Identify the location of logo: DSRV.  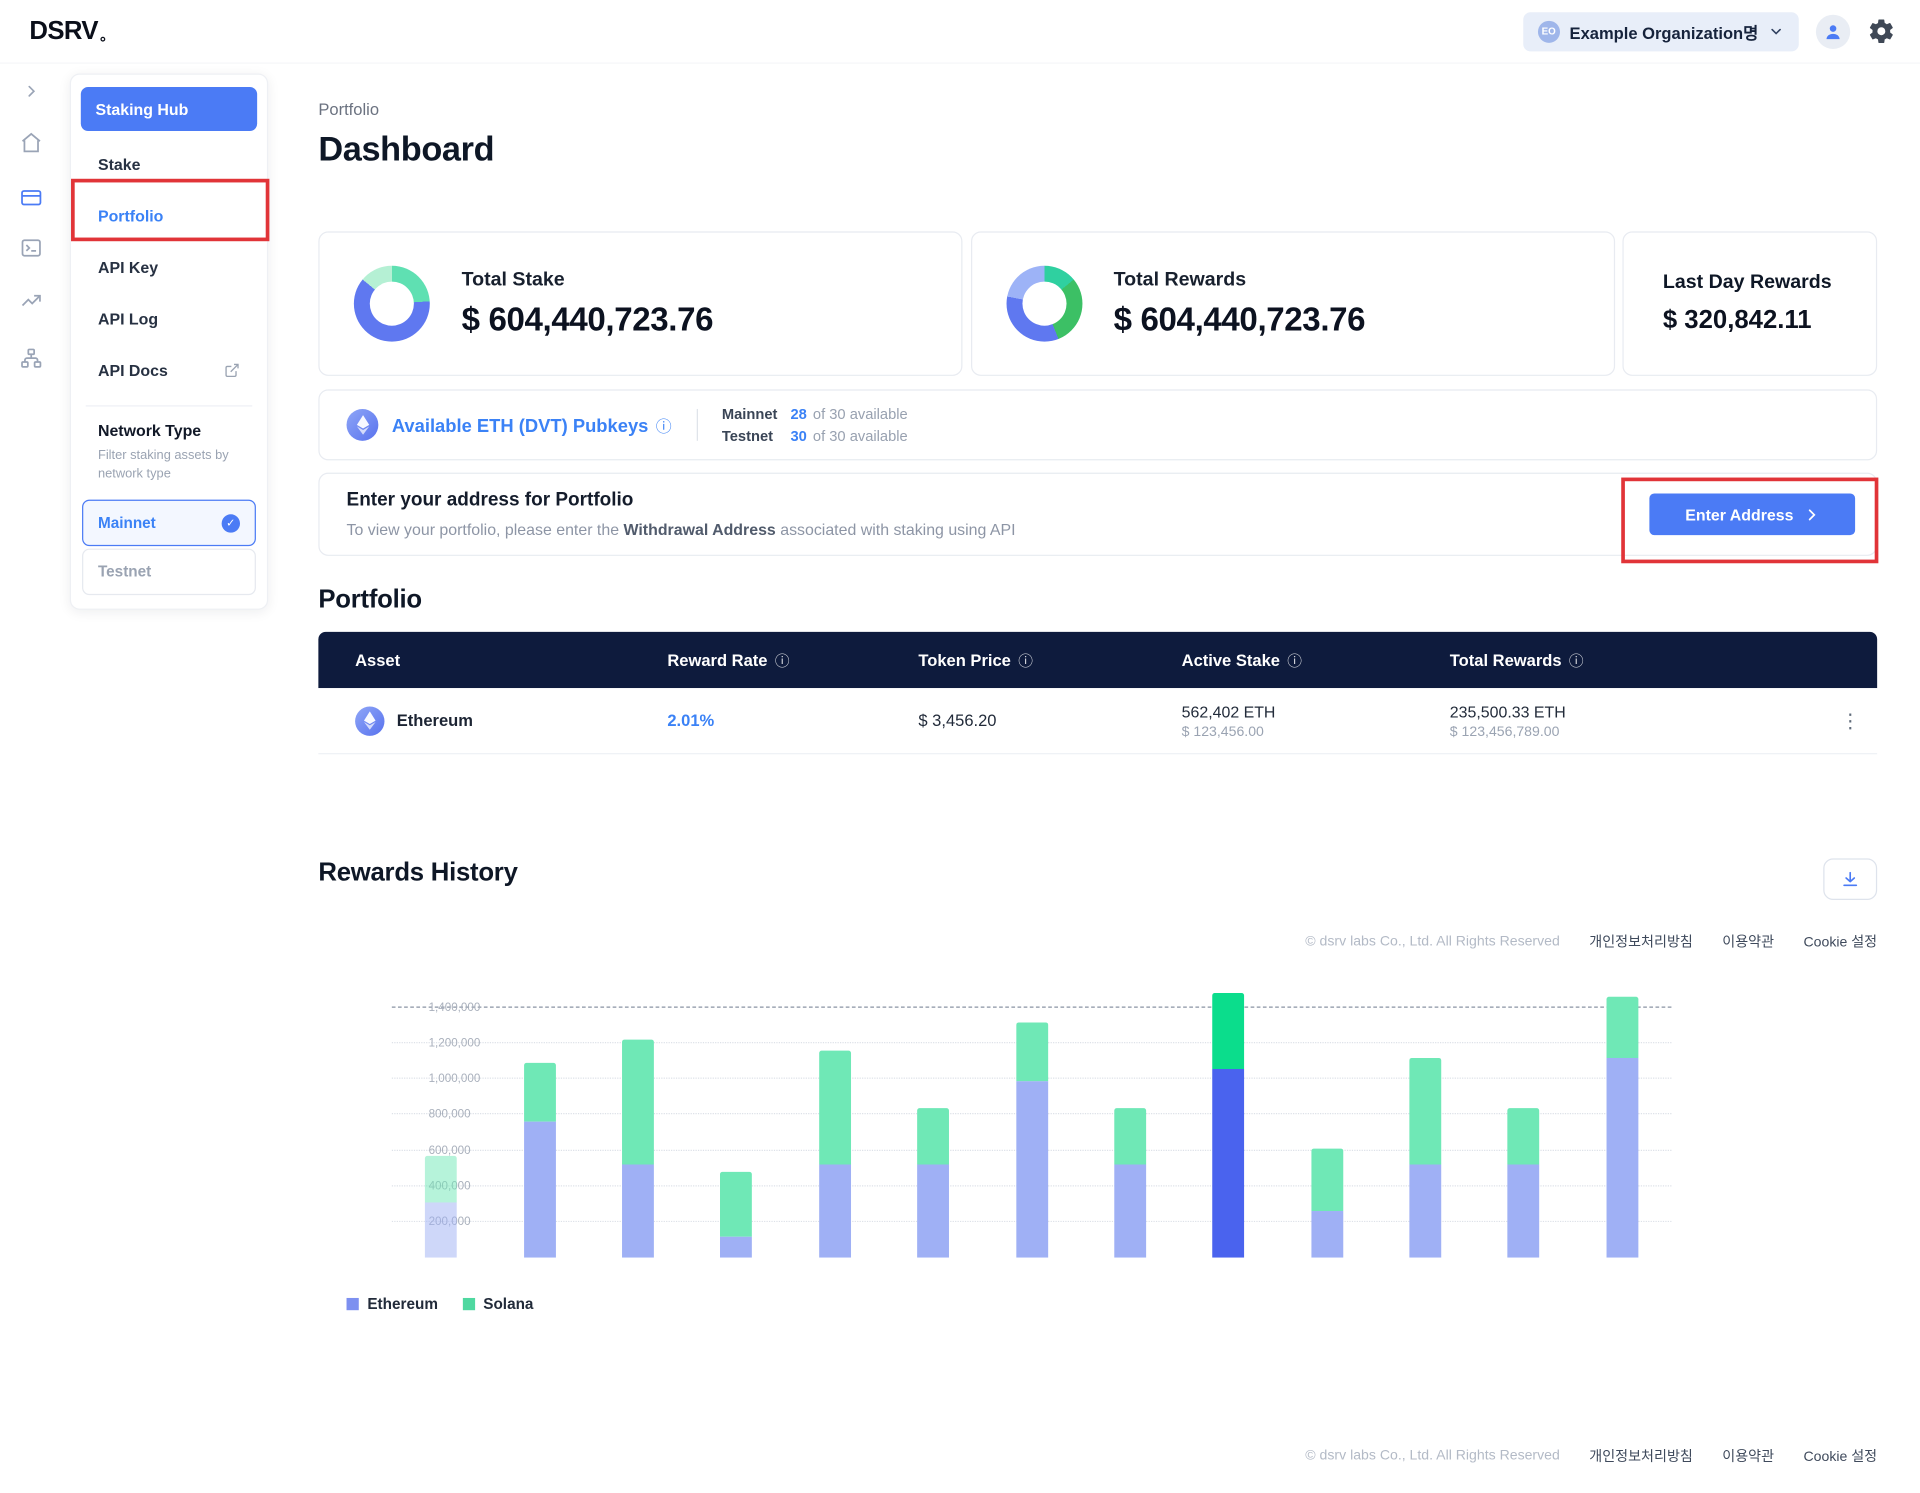
(67, 31).